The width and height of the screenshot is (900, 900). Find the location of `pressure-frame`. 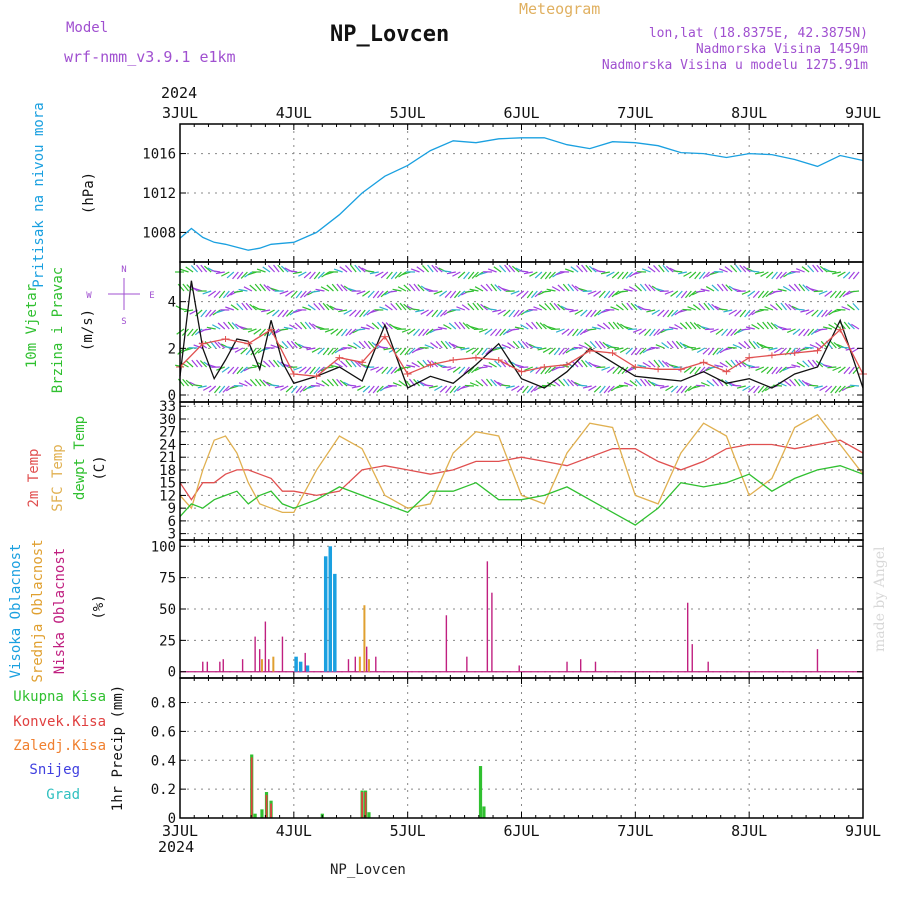

pressure-frame is located at coordinates (521, 193).